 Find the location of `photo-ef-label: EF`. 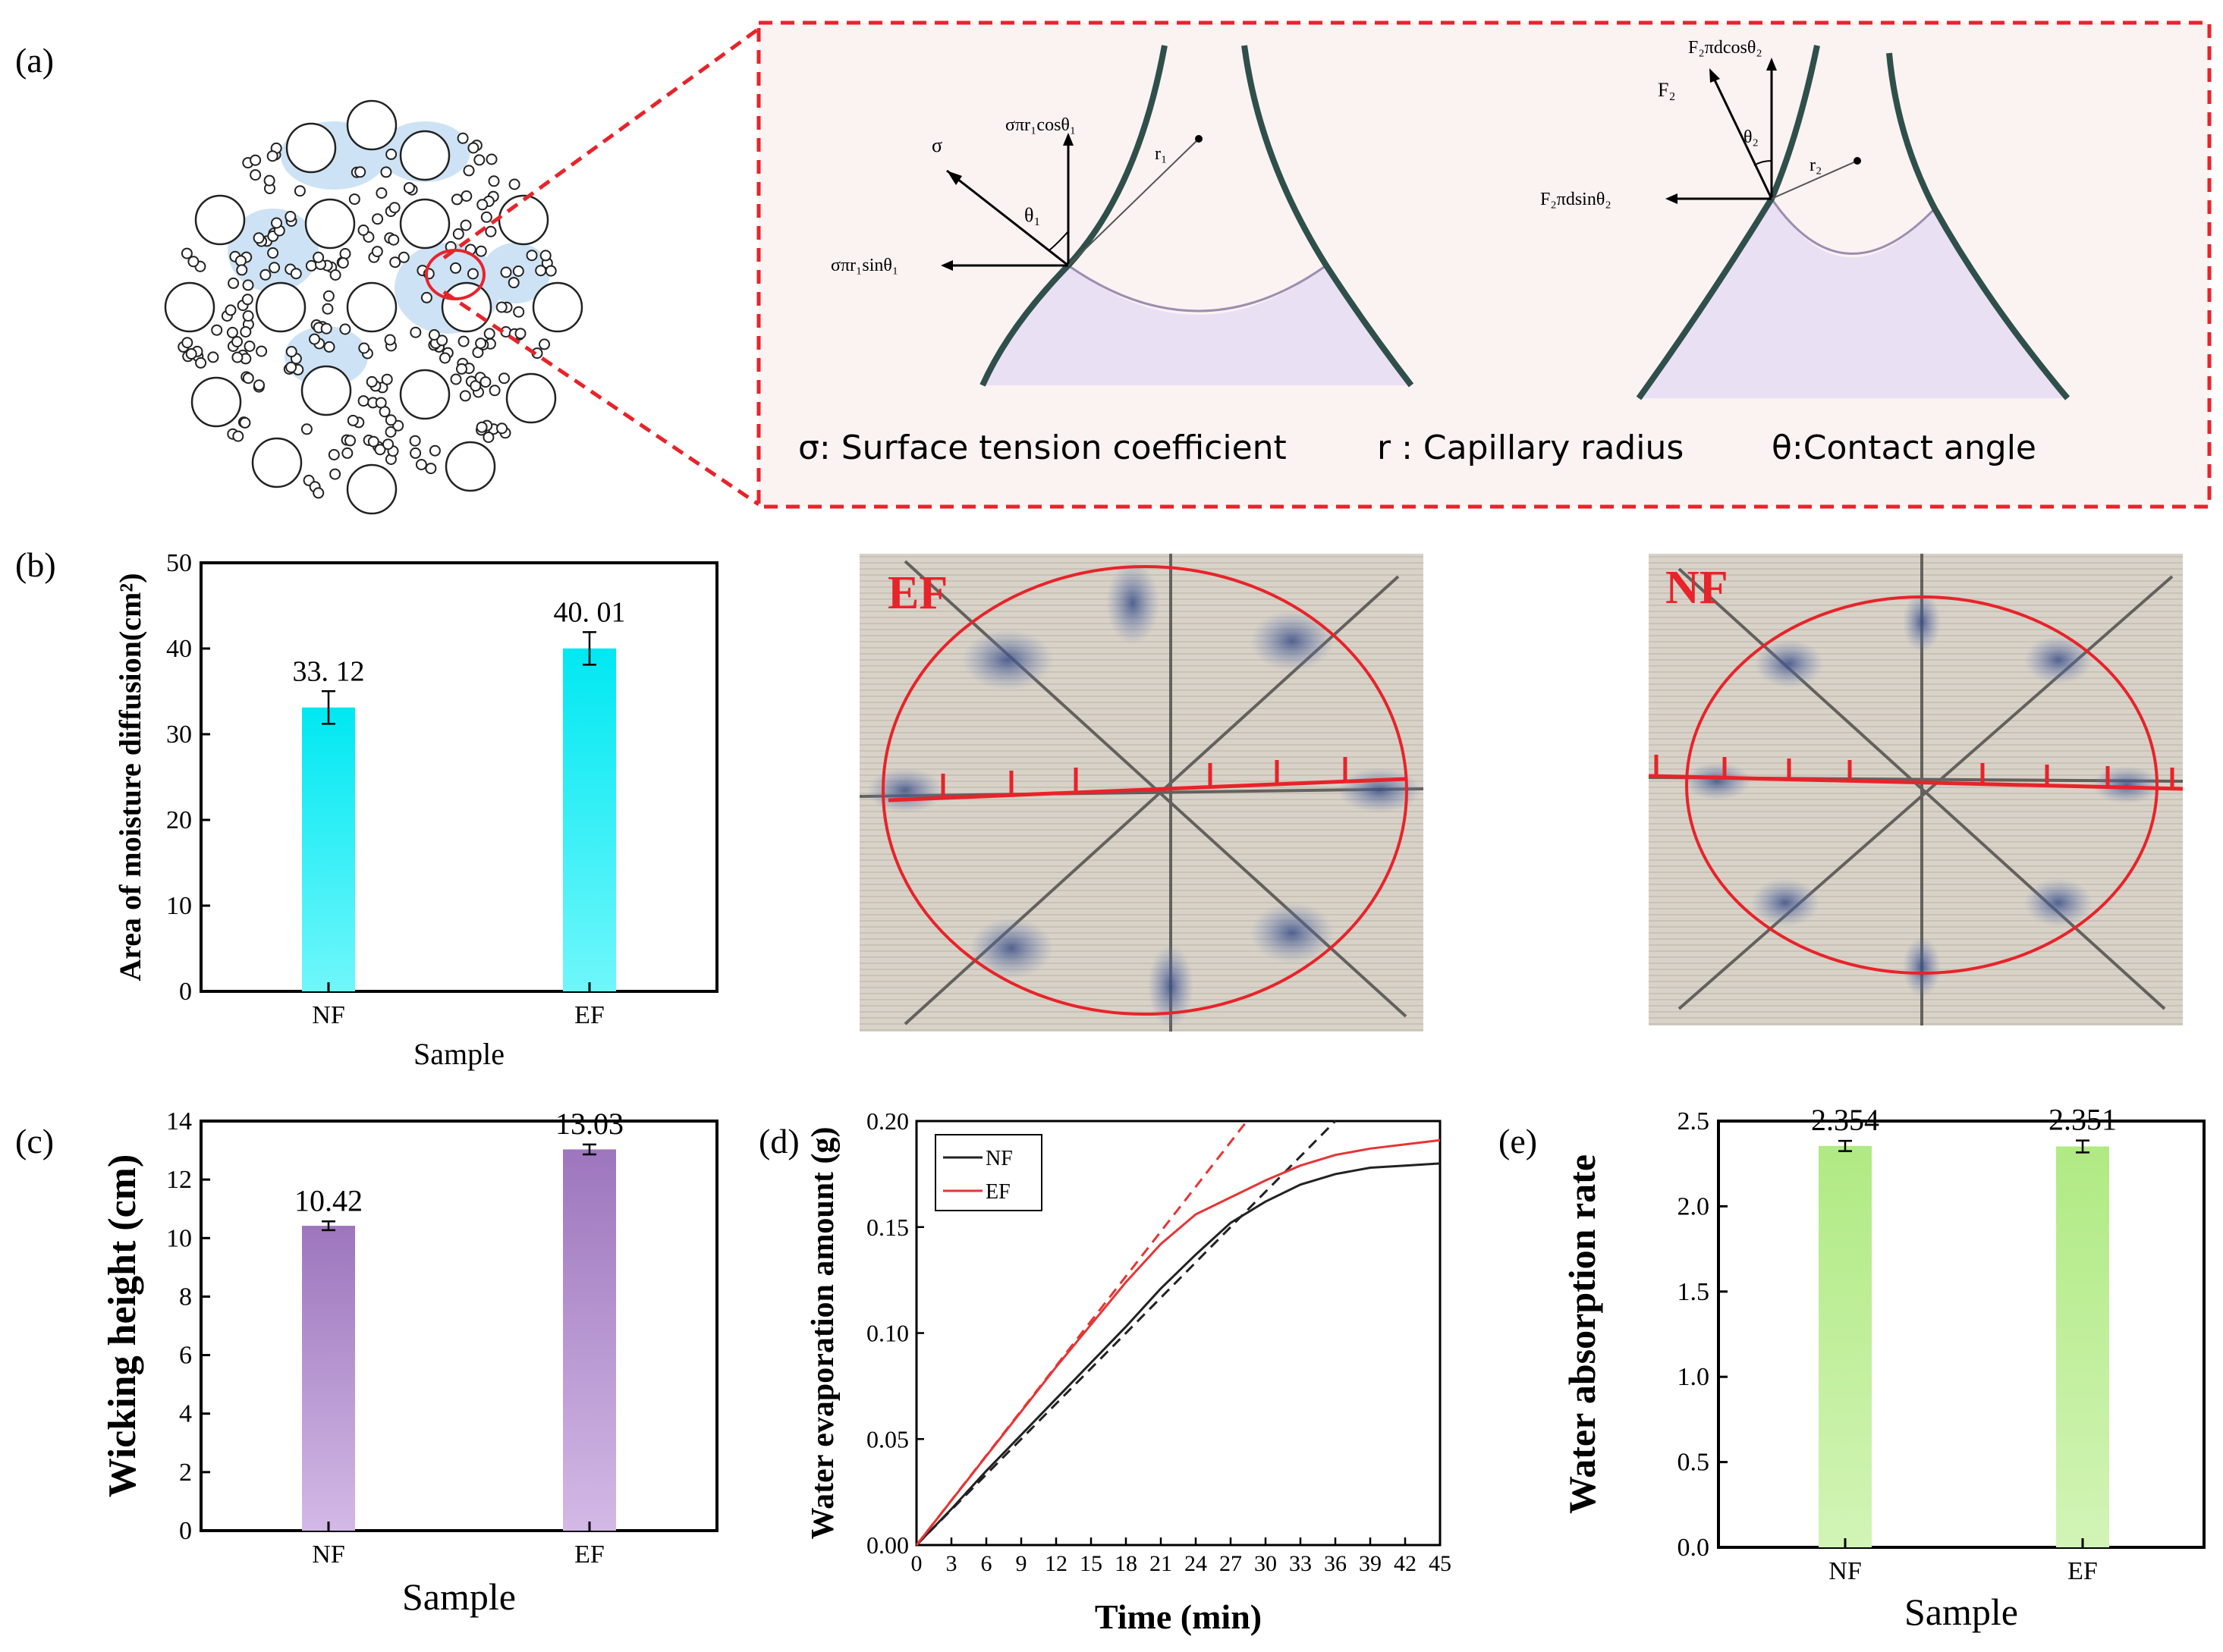

photo-ef-label: EF is located at coordinates (918, 593).